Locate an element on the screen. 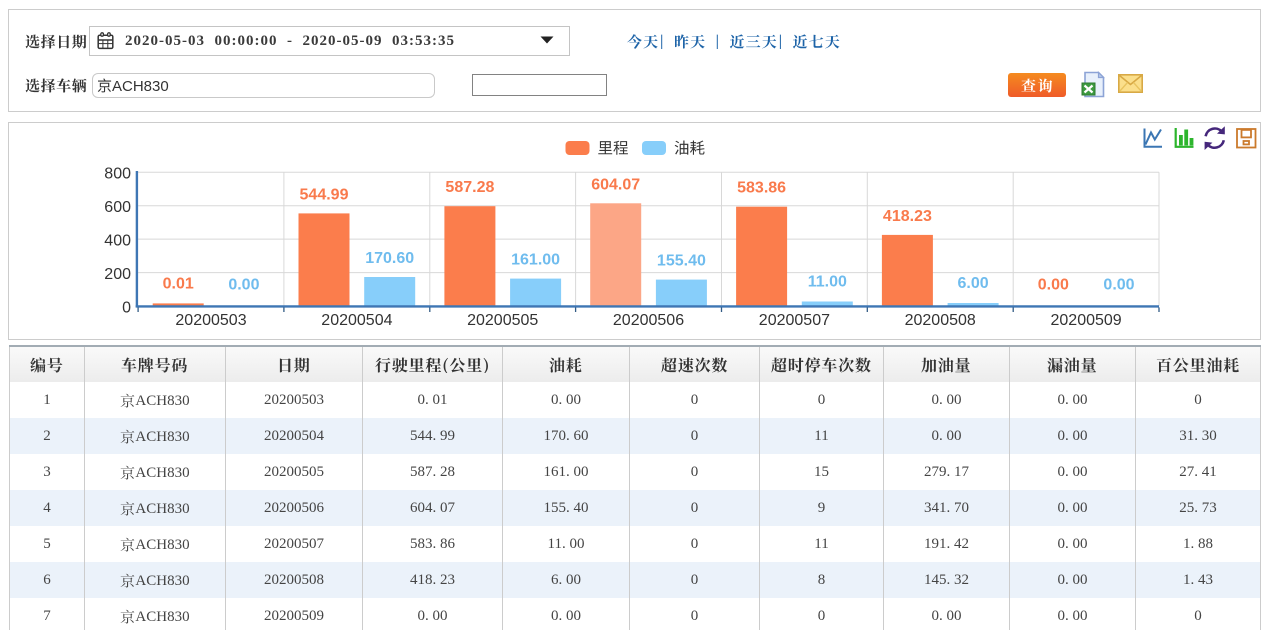 The width and height of the screenshot is (1280, 630). svg-text: 544.99 is located at coordinates (324, 194).